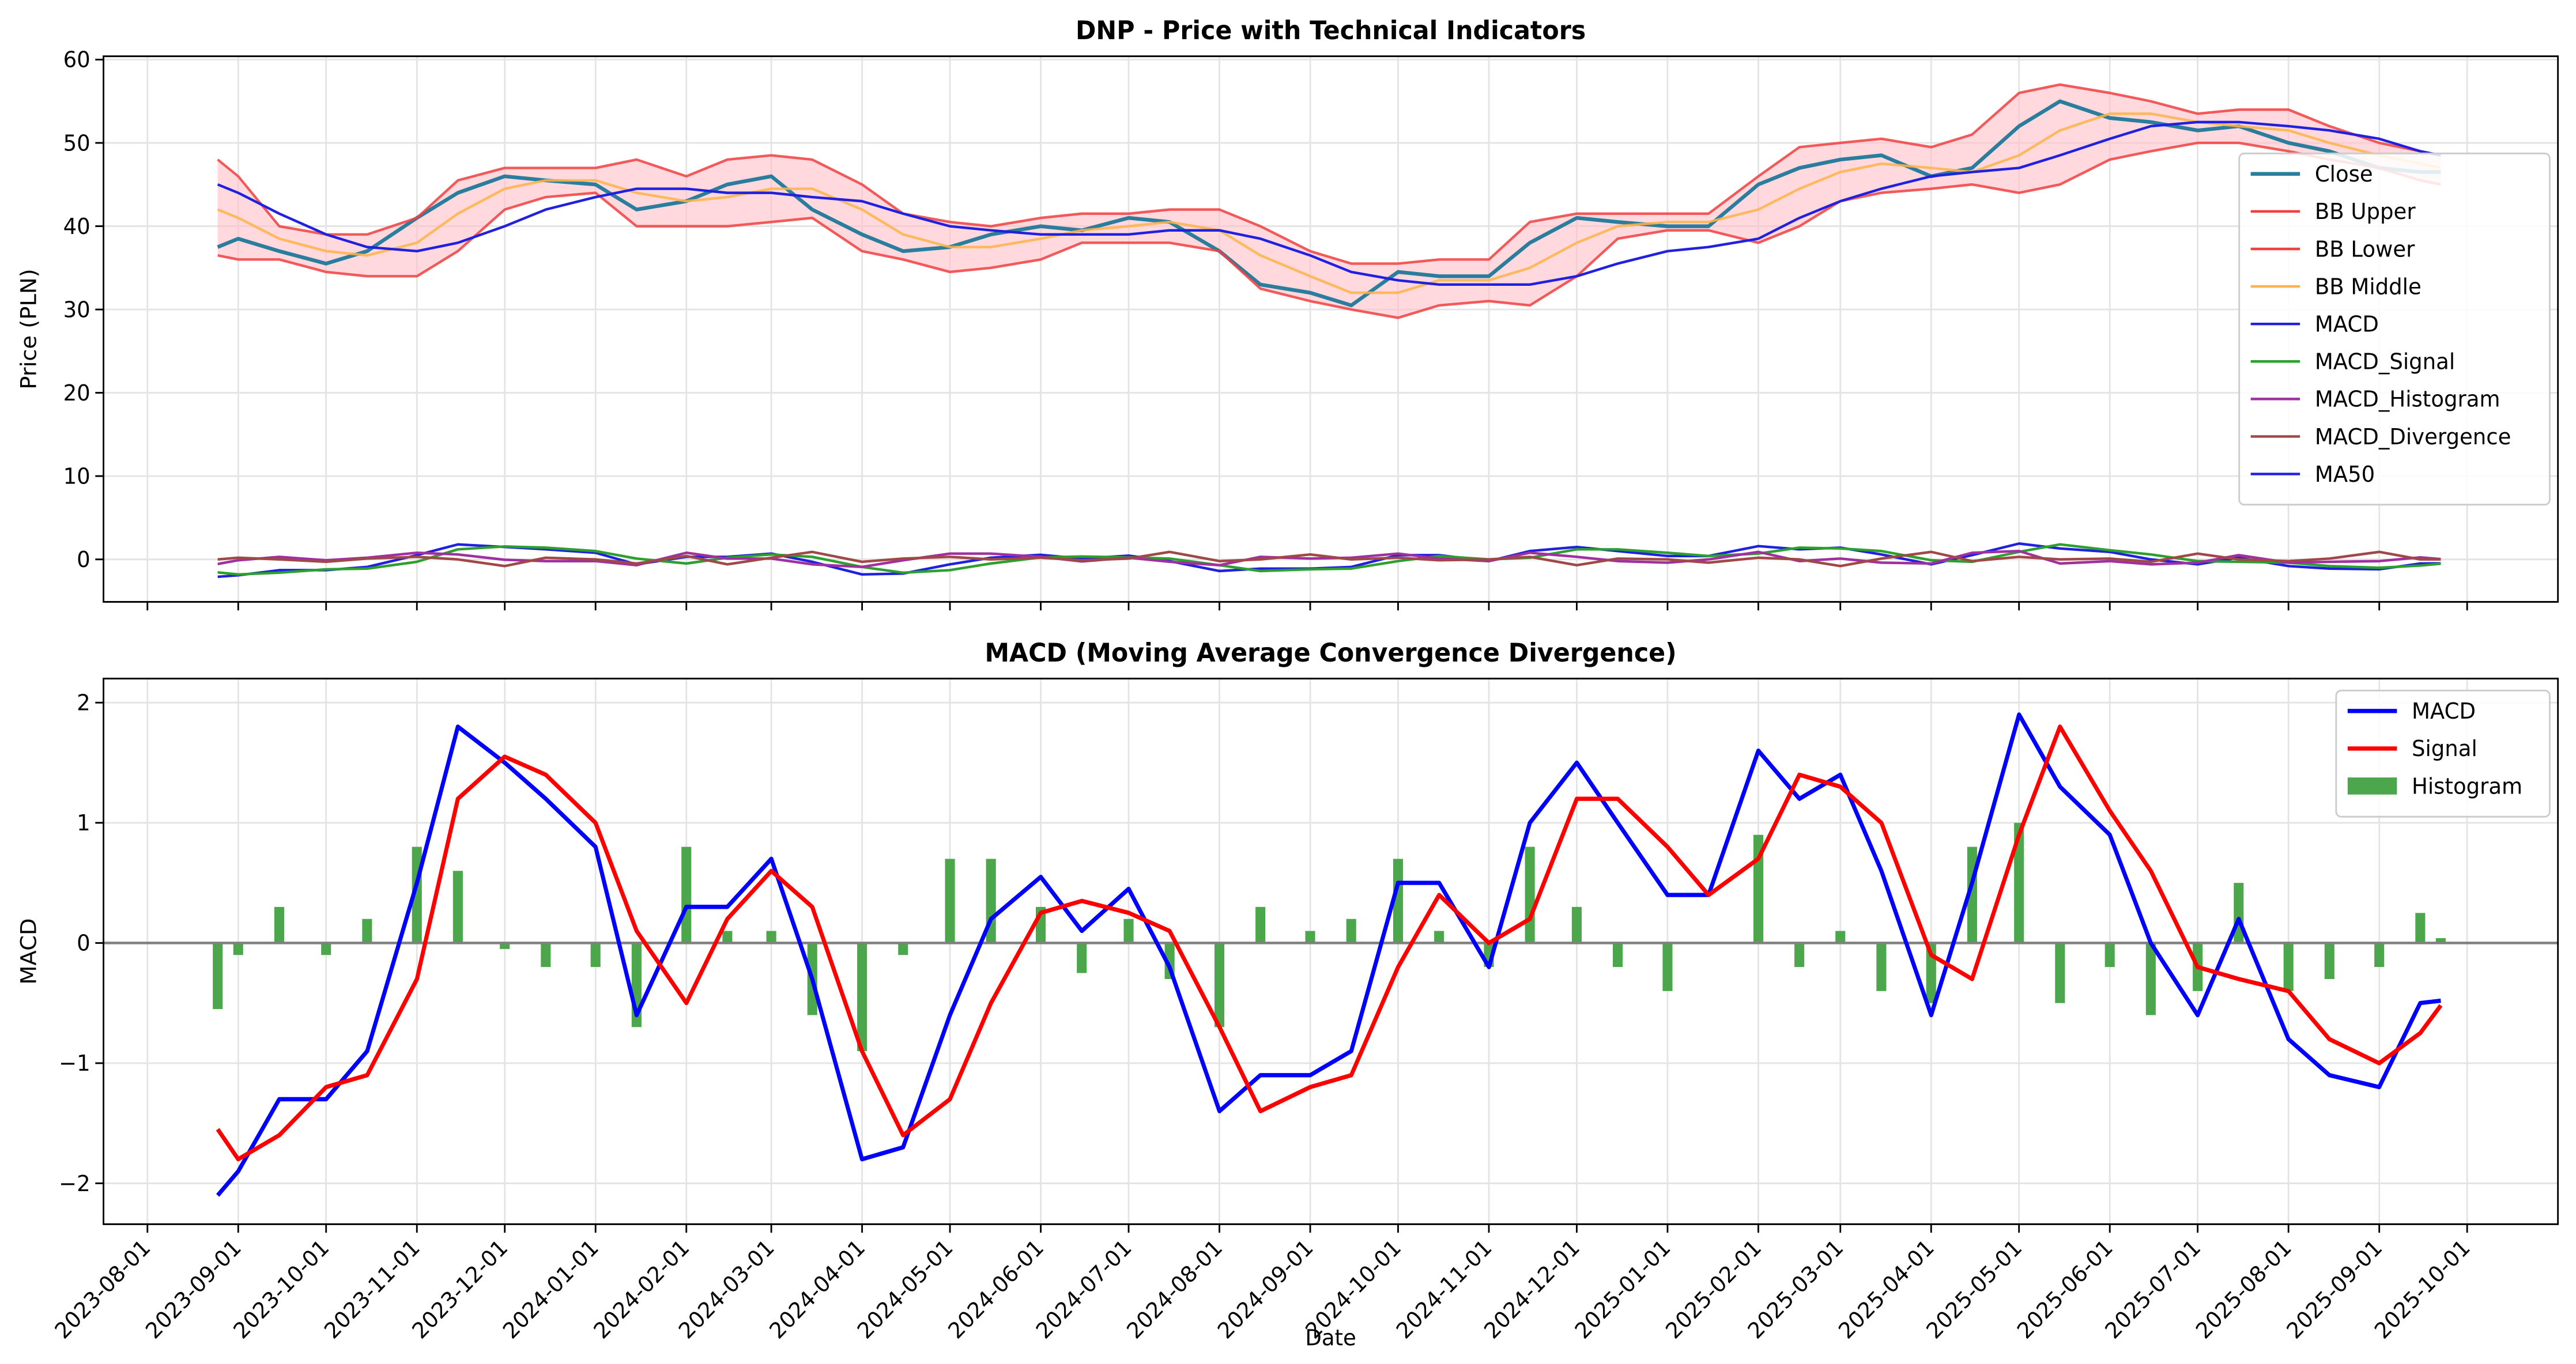 The image size is (2576, 1364). I want to click on y-axis-label: MACD, so click(28, 951).